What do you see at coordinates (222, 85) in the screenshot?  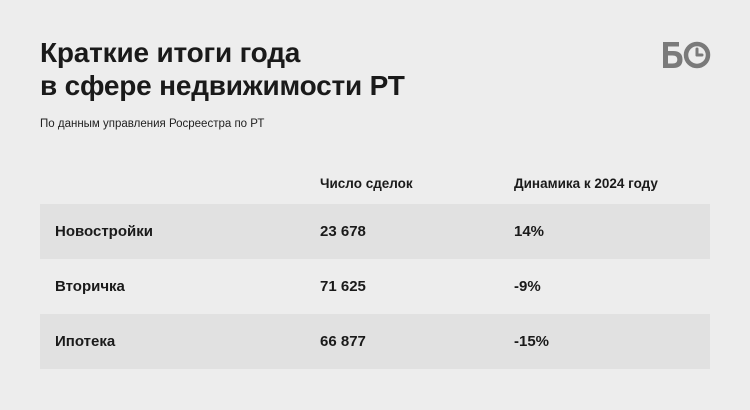 I see `title-line-2: в сфере недвижимости РТ` at bounding box center [222, 85].